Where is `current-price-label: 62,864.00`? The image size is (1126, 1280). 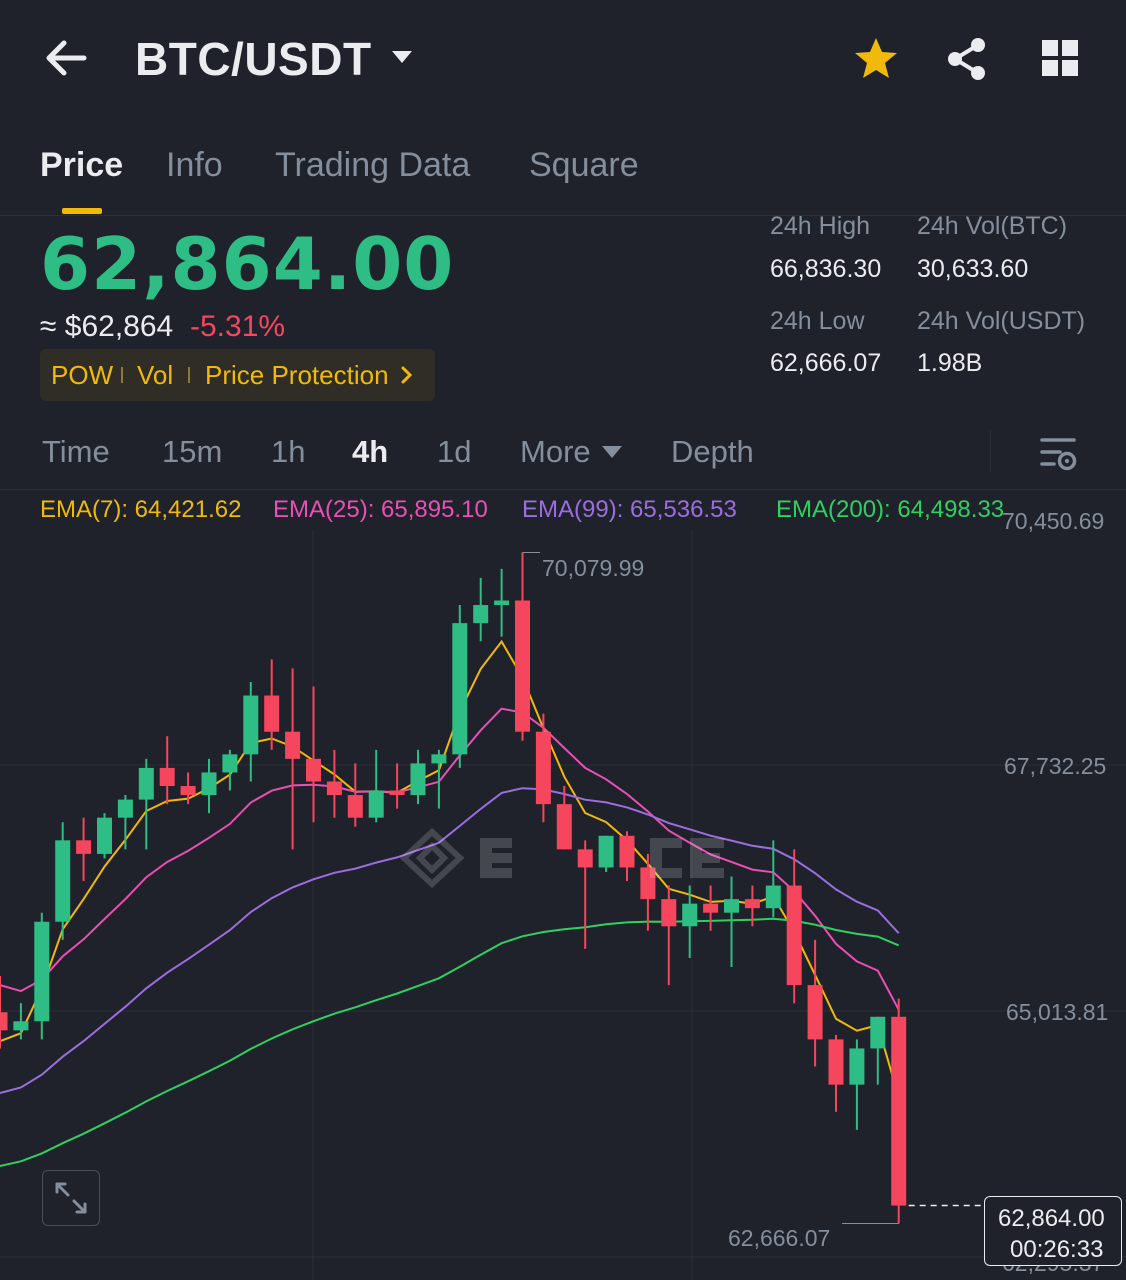 current-price-label: 62,864.00 is located at coordinates (1051, 1218).